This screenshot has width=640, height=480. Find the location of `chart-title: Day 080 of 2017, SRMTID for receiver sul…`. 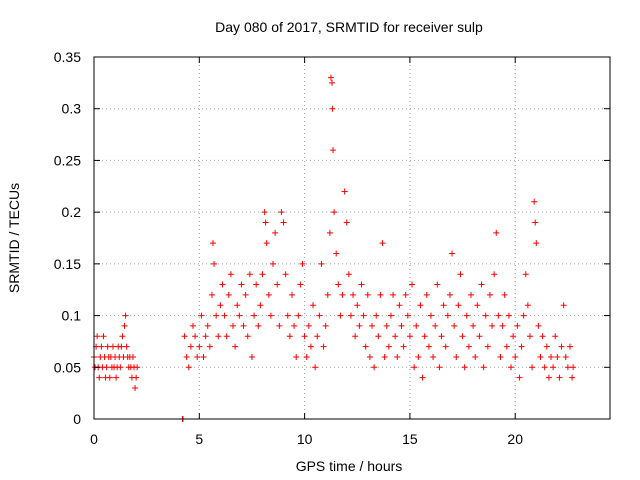

chart-title: Day 080 of 2017, SRMTID for receiver sul… is located at coordinates (349, 27).